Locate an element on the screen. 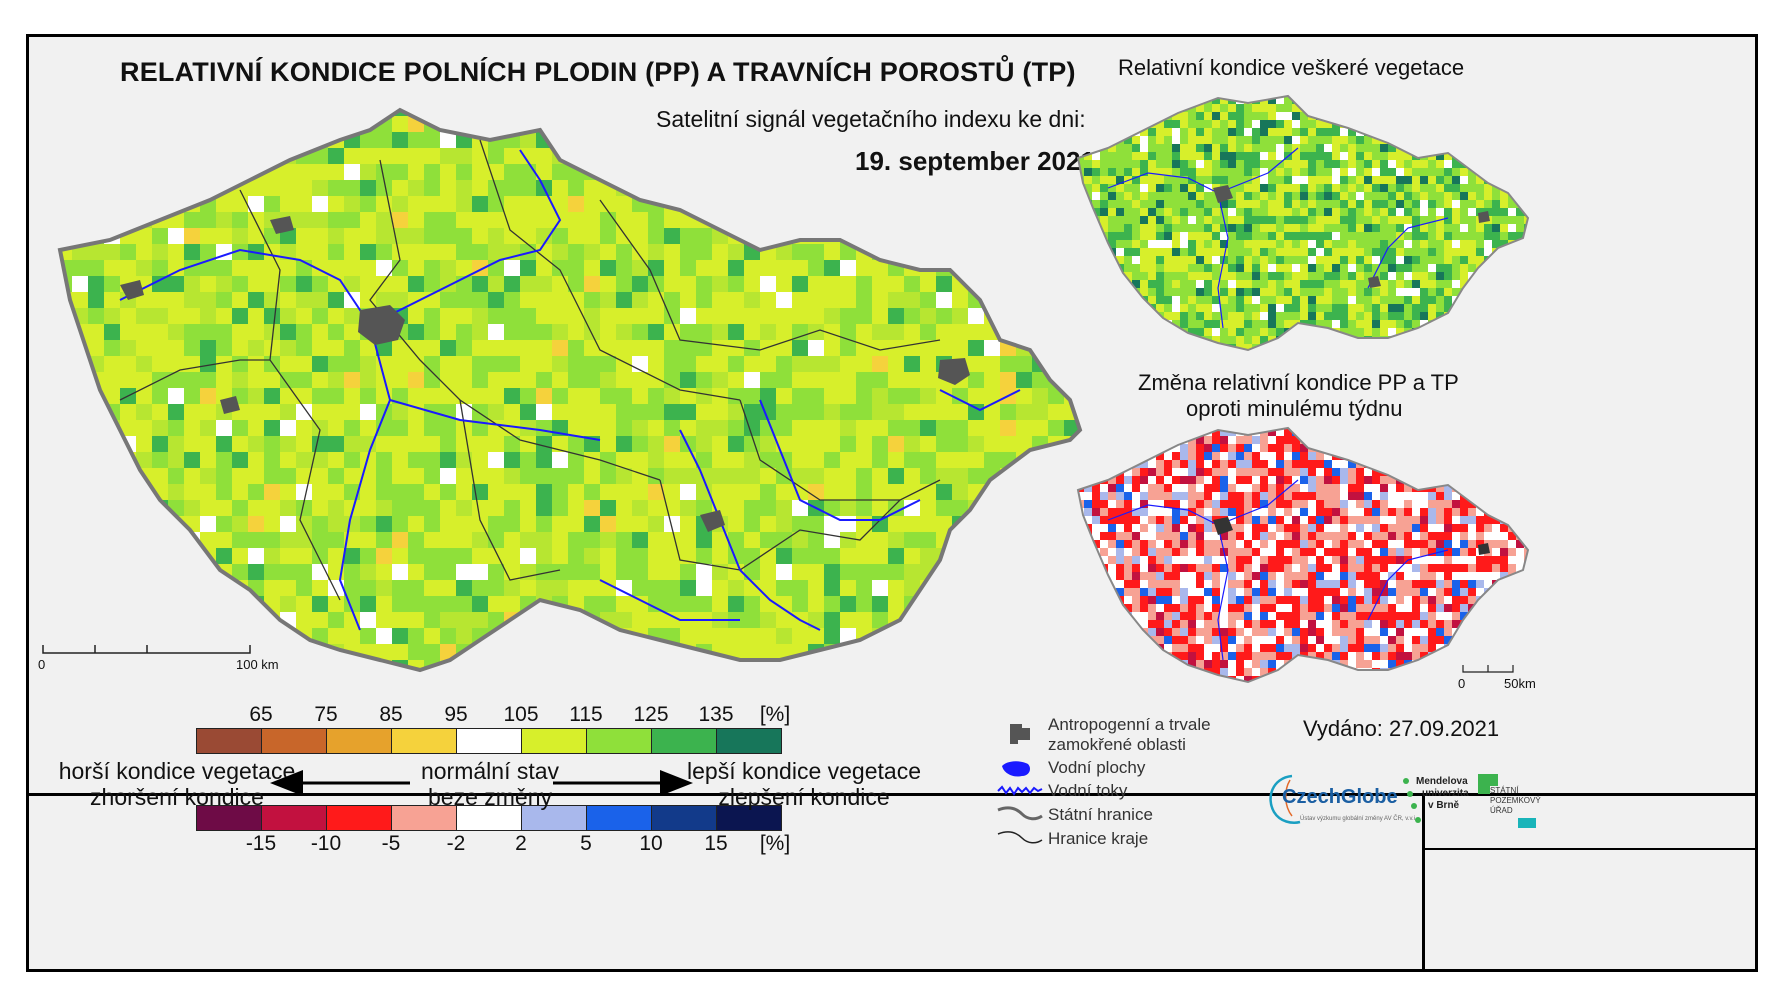 This screenshot has width=1772, height=1003. condition-tick-label: 115 is located at coordinates (586, 714).